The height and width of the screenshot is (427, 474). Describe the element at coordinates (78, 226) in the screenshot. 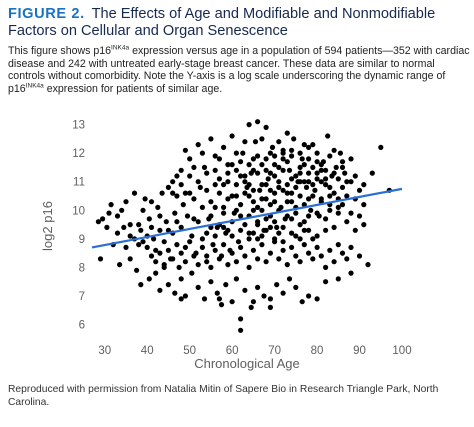

I see `y-axis-ticks: 6 7 8 9 10 11 12 13` at that location.